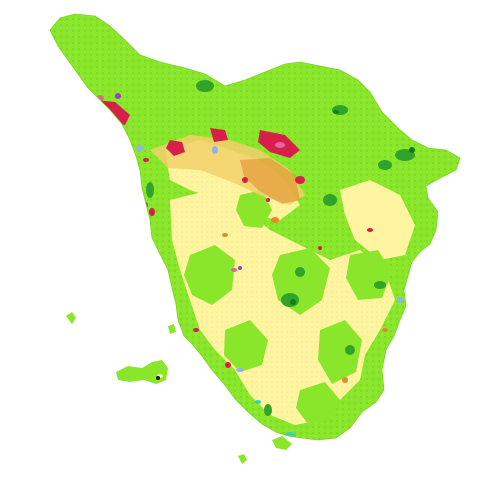 The width and height of the screenshot is (499, 482). I want to click on urban-pink-areas, so click(190, 183).